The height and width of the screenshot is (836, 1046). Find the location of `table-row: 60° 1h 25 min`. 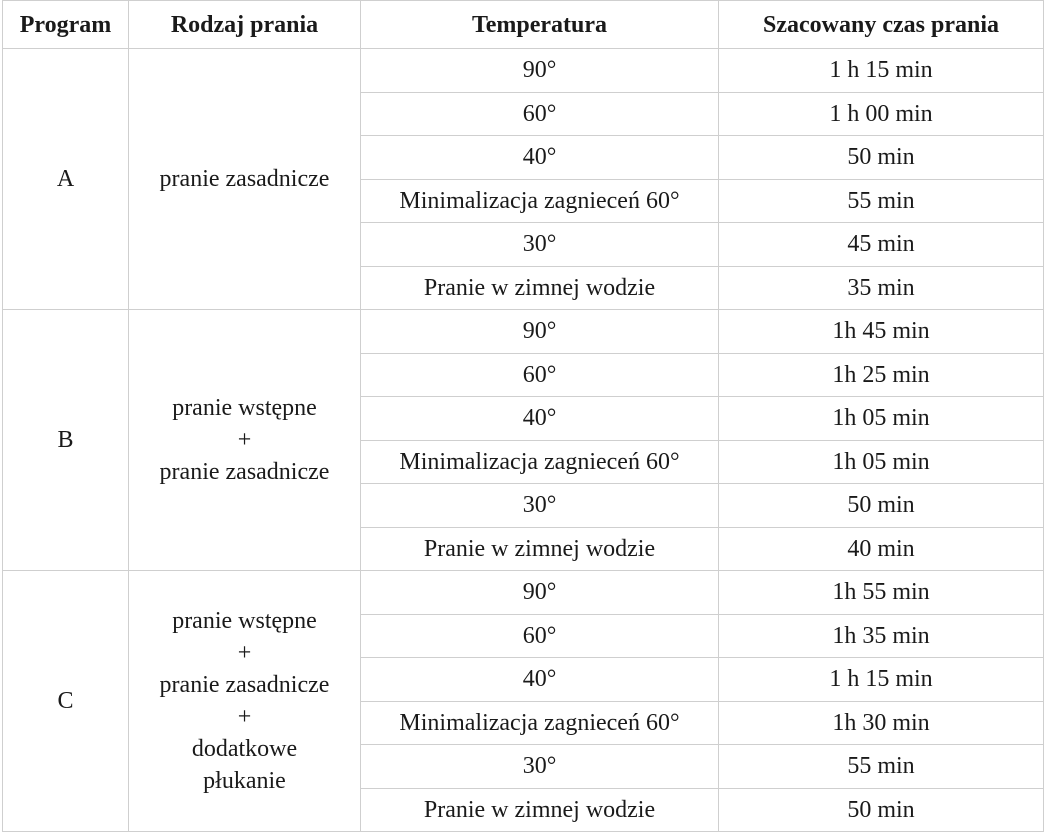

table-row: 60° 1h 25 min is located at coordinates (523, 374).